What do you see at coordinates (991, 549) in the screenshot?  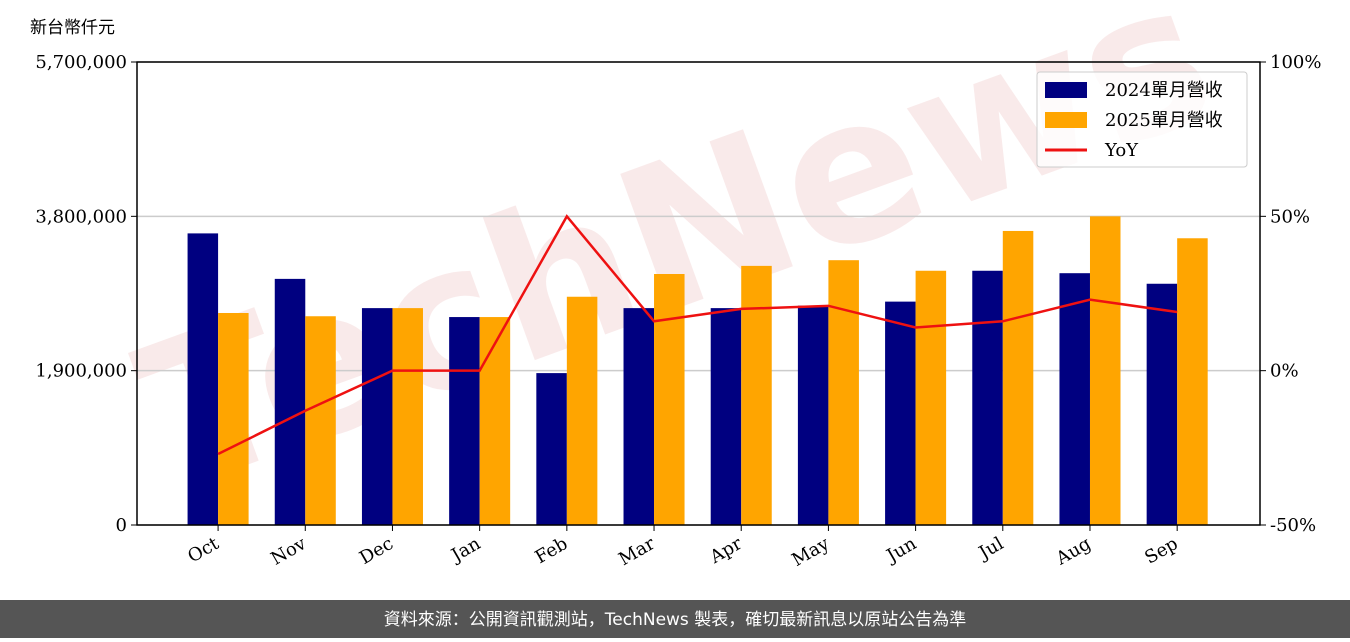 I see `x-tick-label: Jul` at bounding box center [991, 549].